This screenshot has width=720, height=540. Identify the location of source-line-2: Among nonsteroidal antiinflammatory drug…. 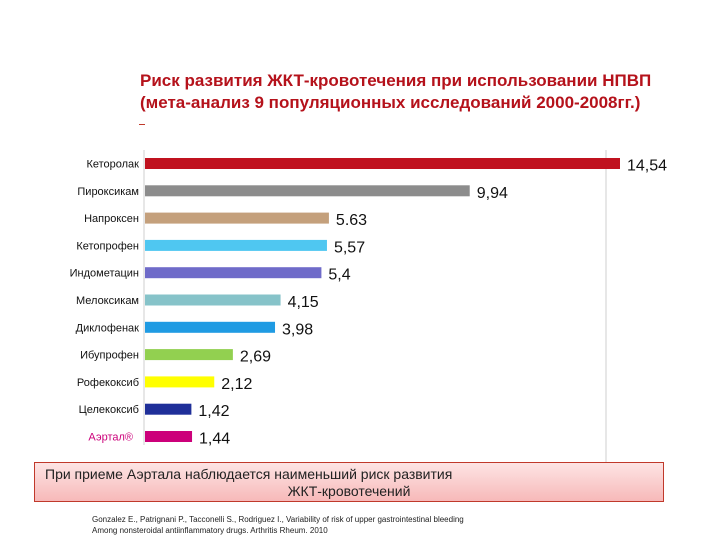
(210, 530).